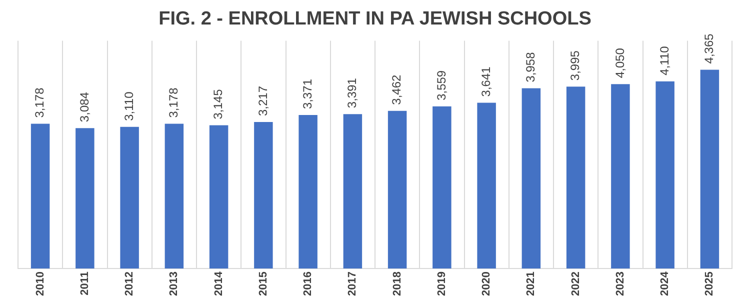 The image size is (750, 303). I want to click on data-label: 3,145, so click(218, 104).